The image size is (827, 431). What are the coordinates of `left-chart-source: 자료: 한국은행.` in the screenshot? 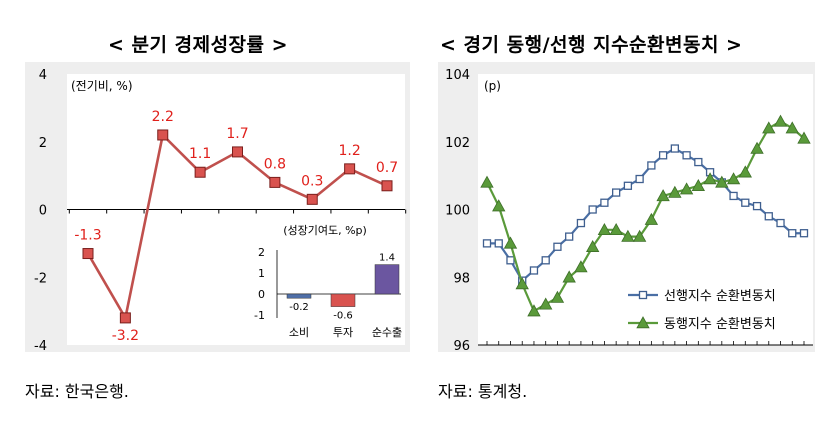 It's located at (77, 391).